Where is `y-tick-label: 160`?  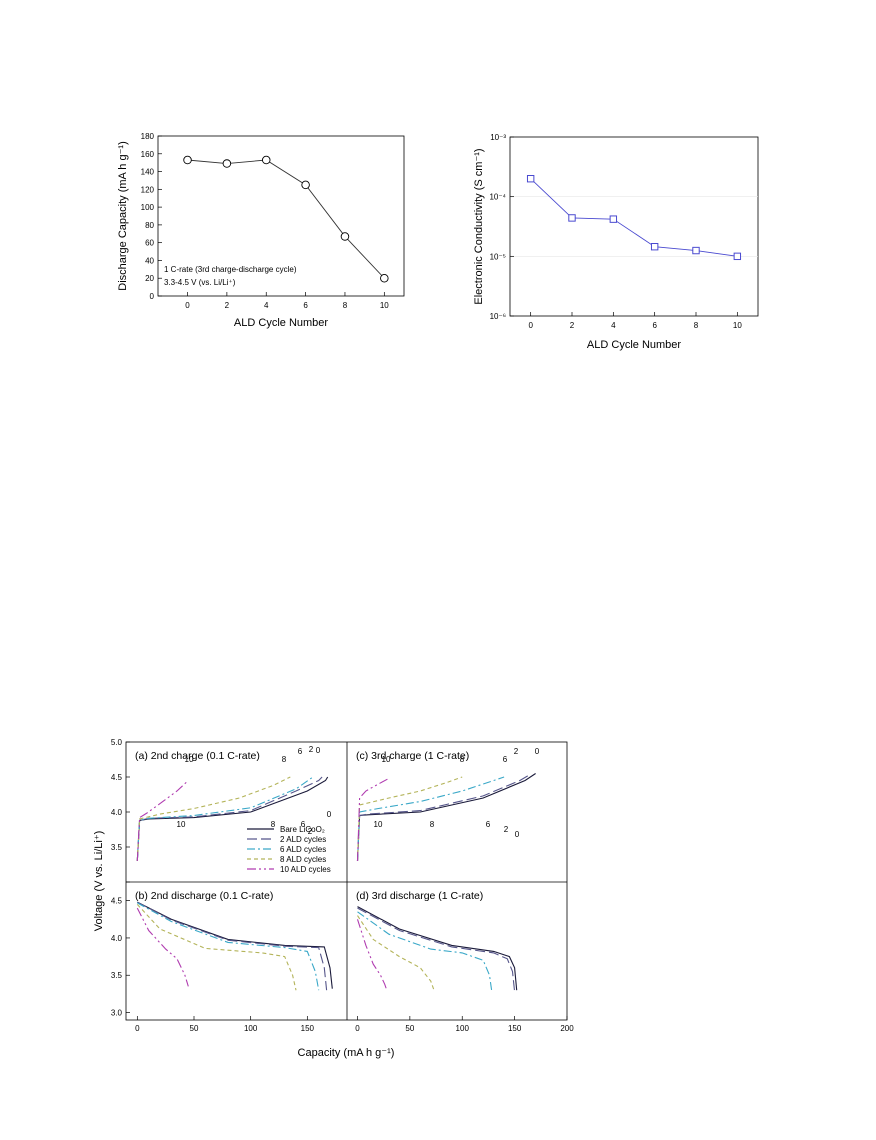
y-tick-label: 160 is located at coordinates (148, 154).